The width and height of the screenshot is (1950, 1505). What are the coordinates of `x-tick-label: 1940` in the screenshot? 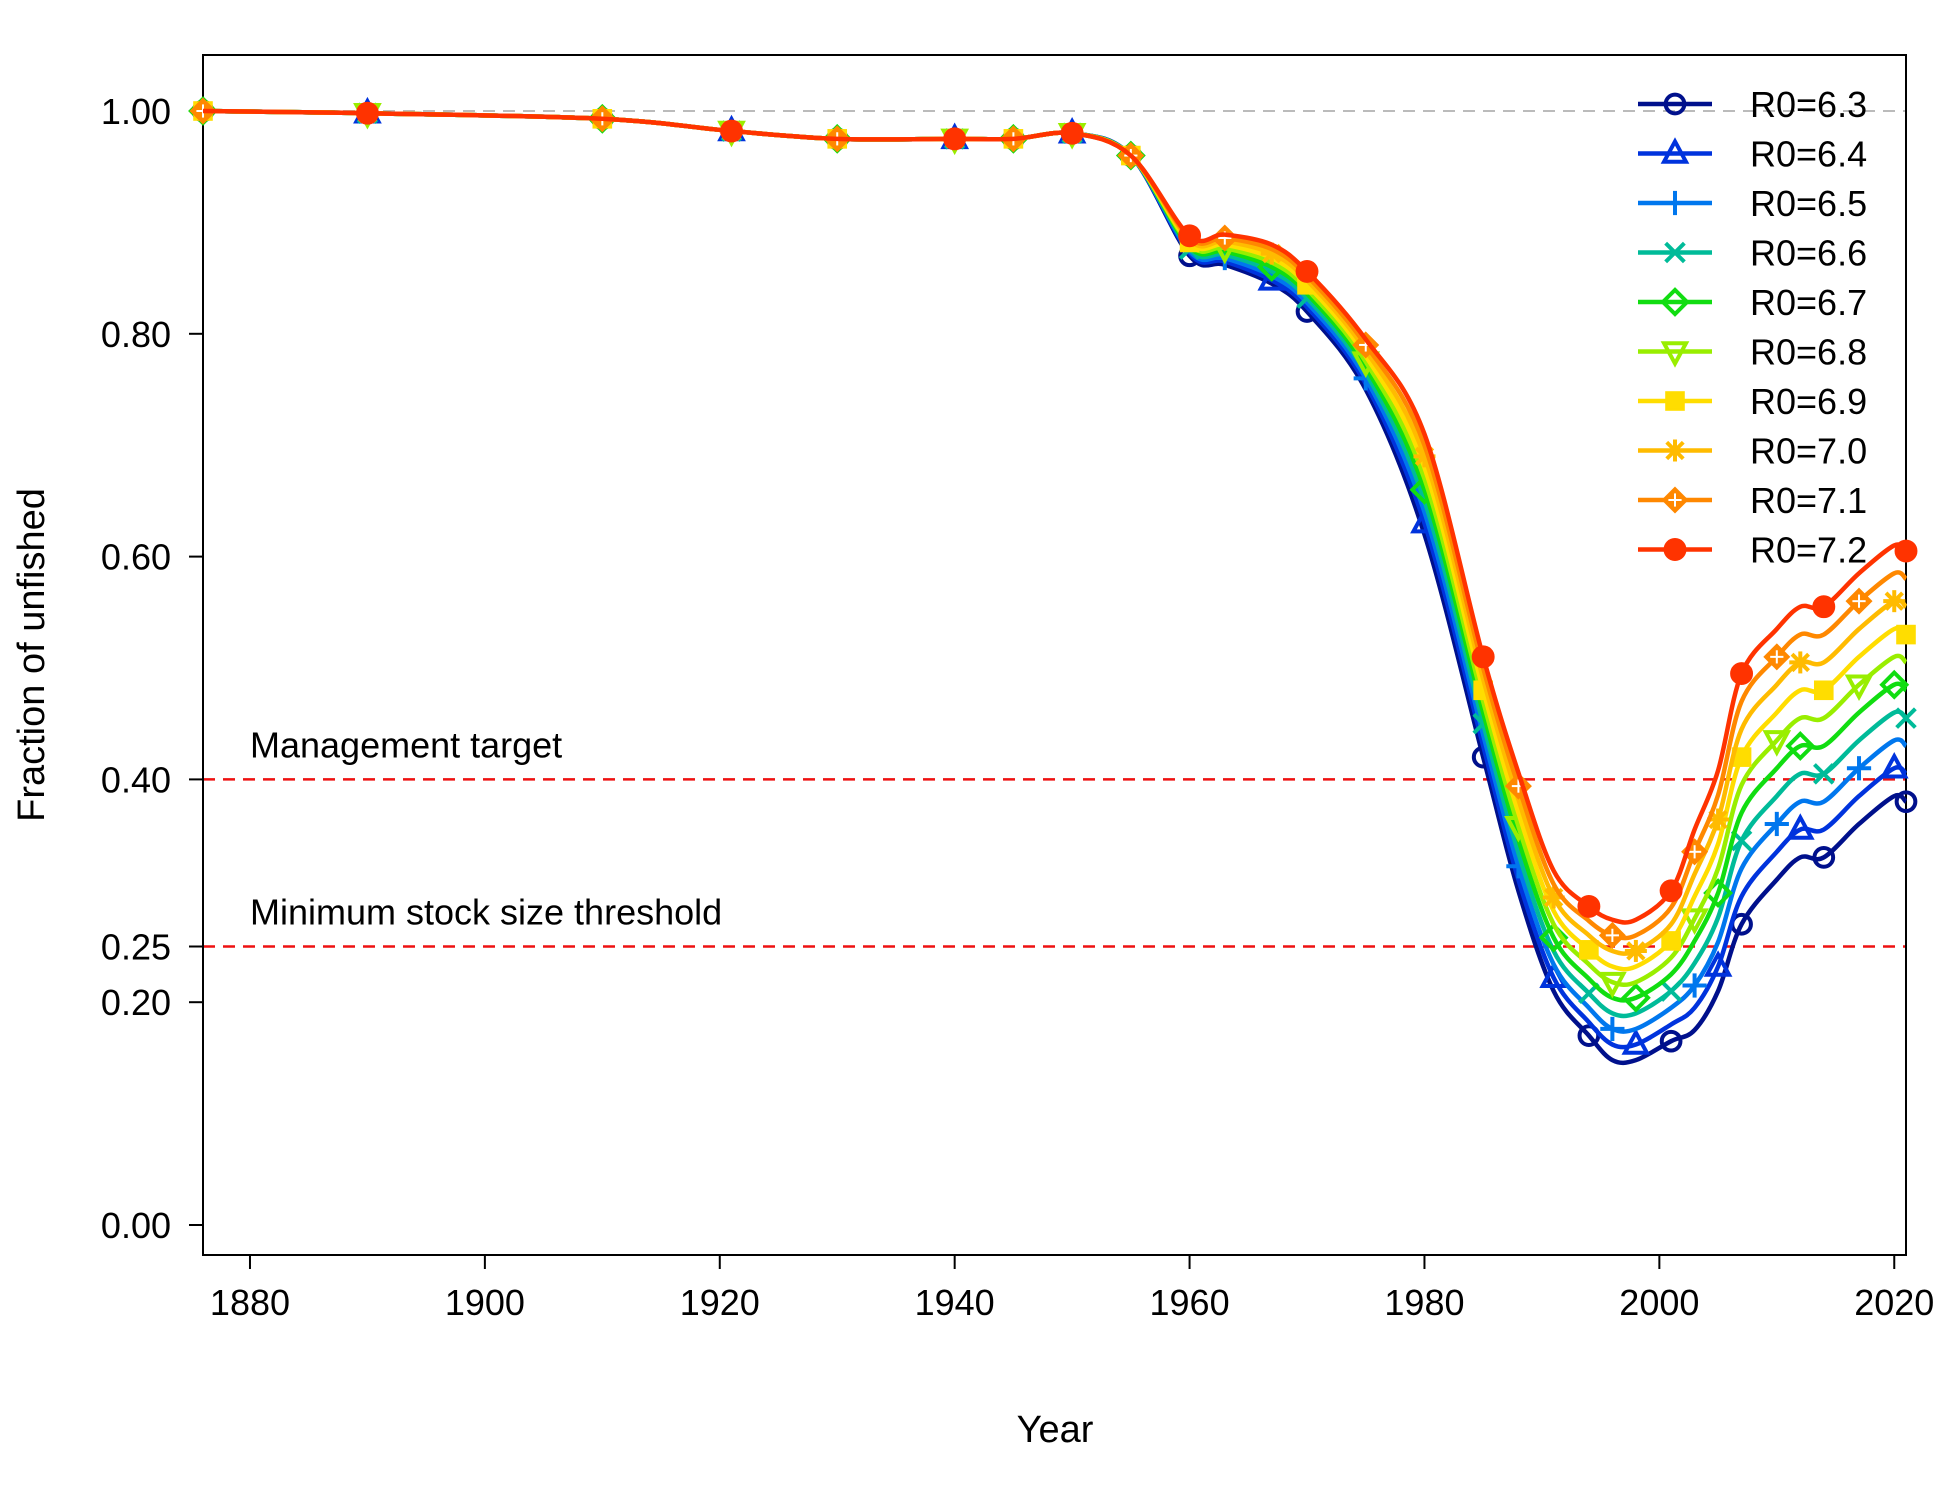 It's located at (955, 1302).